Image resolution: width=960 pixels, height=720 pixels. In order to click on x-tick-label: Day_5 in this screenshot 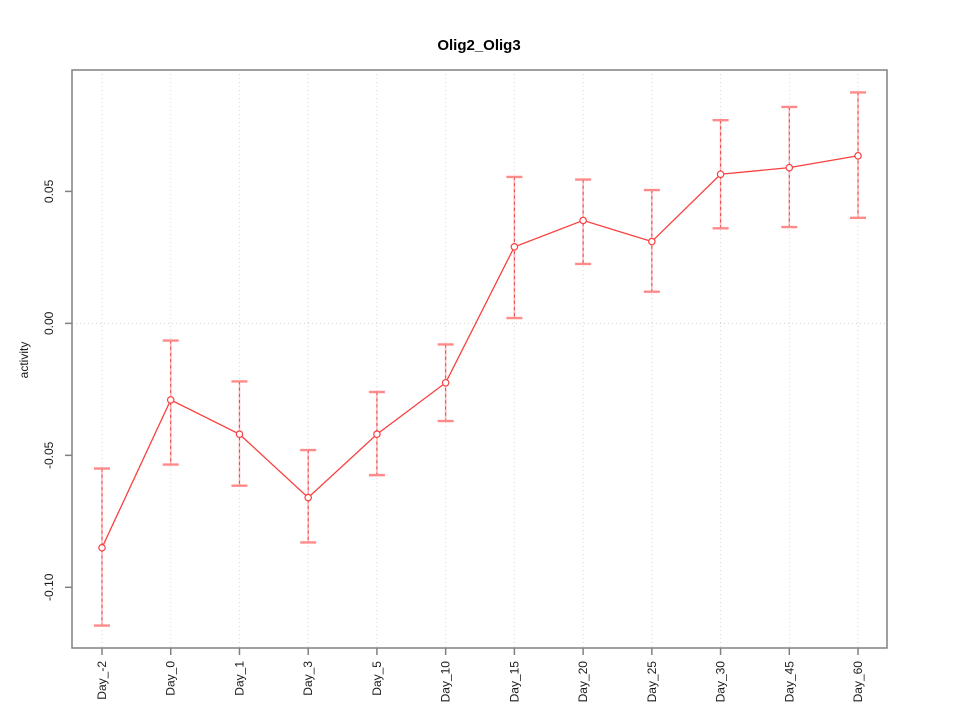, I will do `click(377, 678)`.